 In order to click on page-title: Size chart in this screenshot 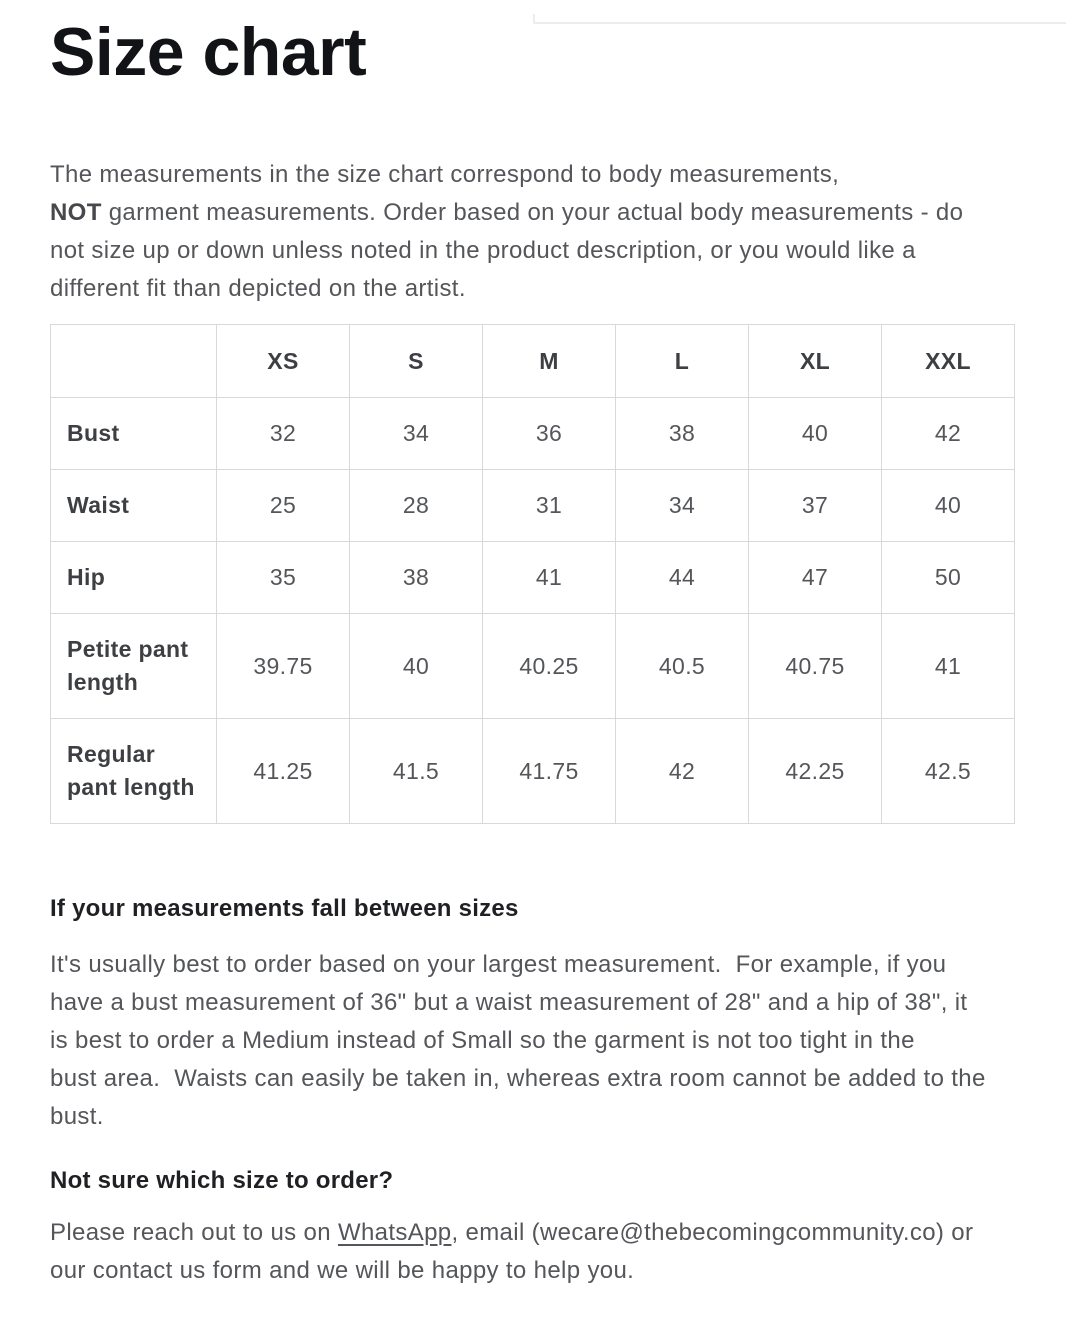, I will do `click(208, 52)`.